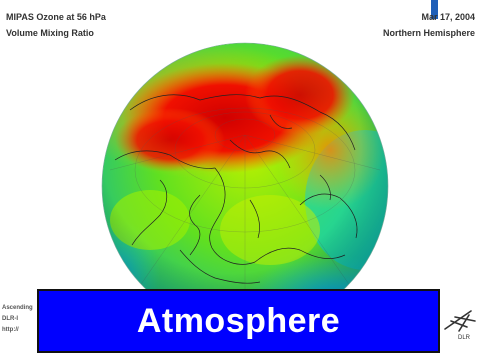  I want to click on footer-credits: Ascending DLR-I http://, so click(17, 319).